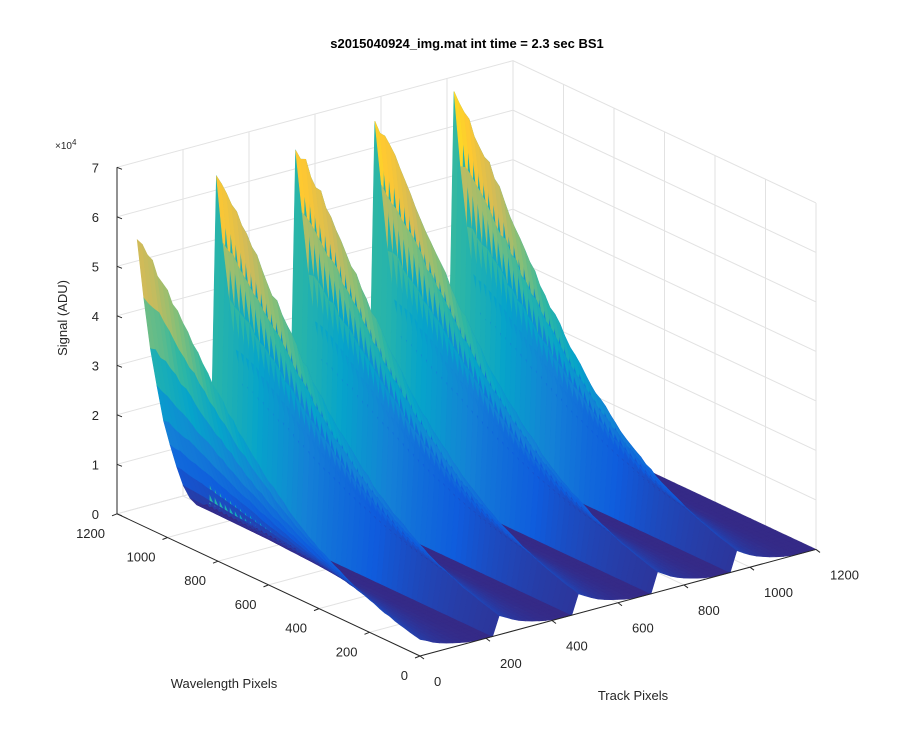 The width and height of the screenshot is (900, 750). Describe the element at coordinates (95, 167) in the screenshot. I see `z-tick-label: 7` at that location.